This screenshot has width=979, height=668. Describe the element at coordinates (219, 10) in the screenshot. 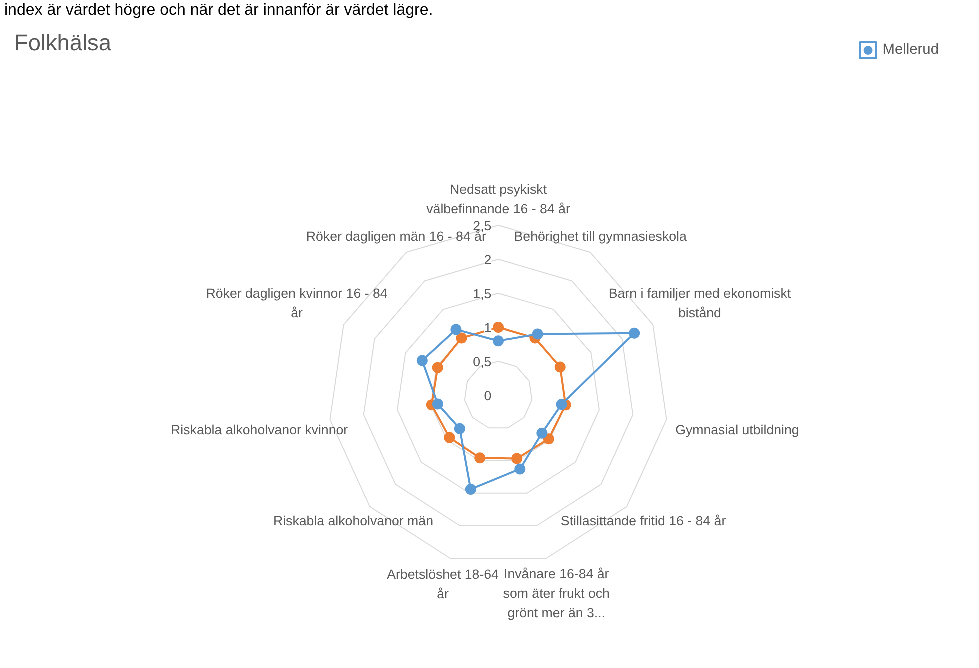

I see `text: index är värdet högre och när det är innanför är värdet lägre.` at that location.